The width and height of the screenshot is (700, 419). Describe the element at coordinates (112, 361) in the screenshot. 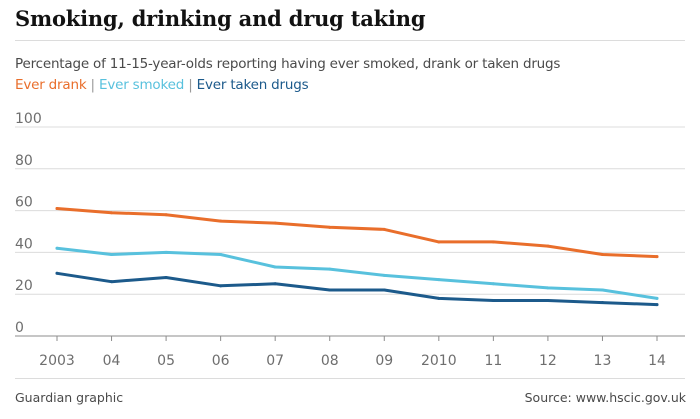

I see `x-tick-label: 04` at that location.